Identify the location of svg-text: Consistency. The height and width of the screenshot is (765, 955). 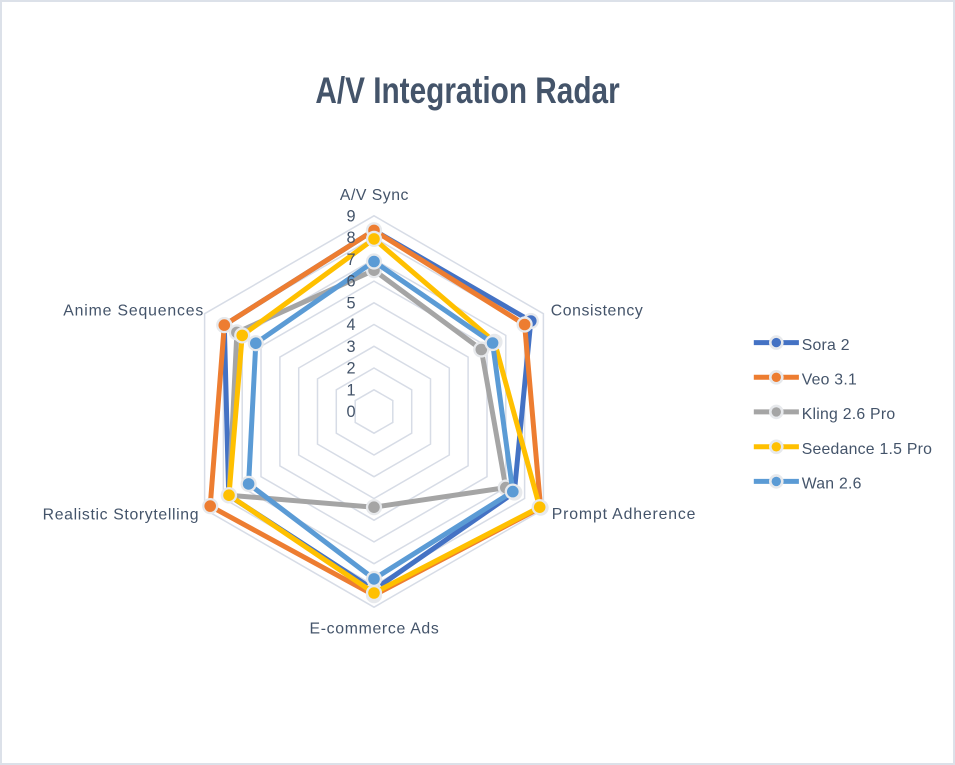
(597, 310).